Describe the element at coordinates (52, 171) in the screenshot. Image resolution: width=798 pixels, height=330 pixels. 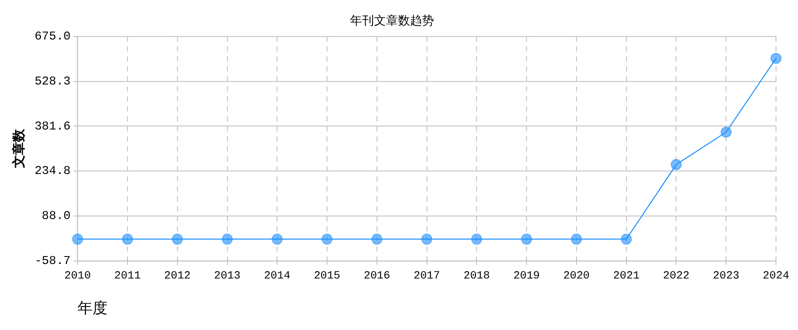
I see `y-tick-label: 234.8` at that location.